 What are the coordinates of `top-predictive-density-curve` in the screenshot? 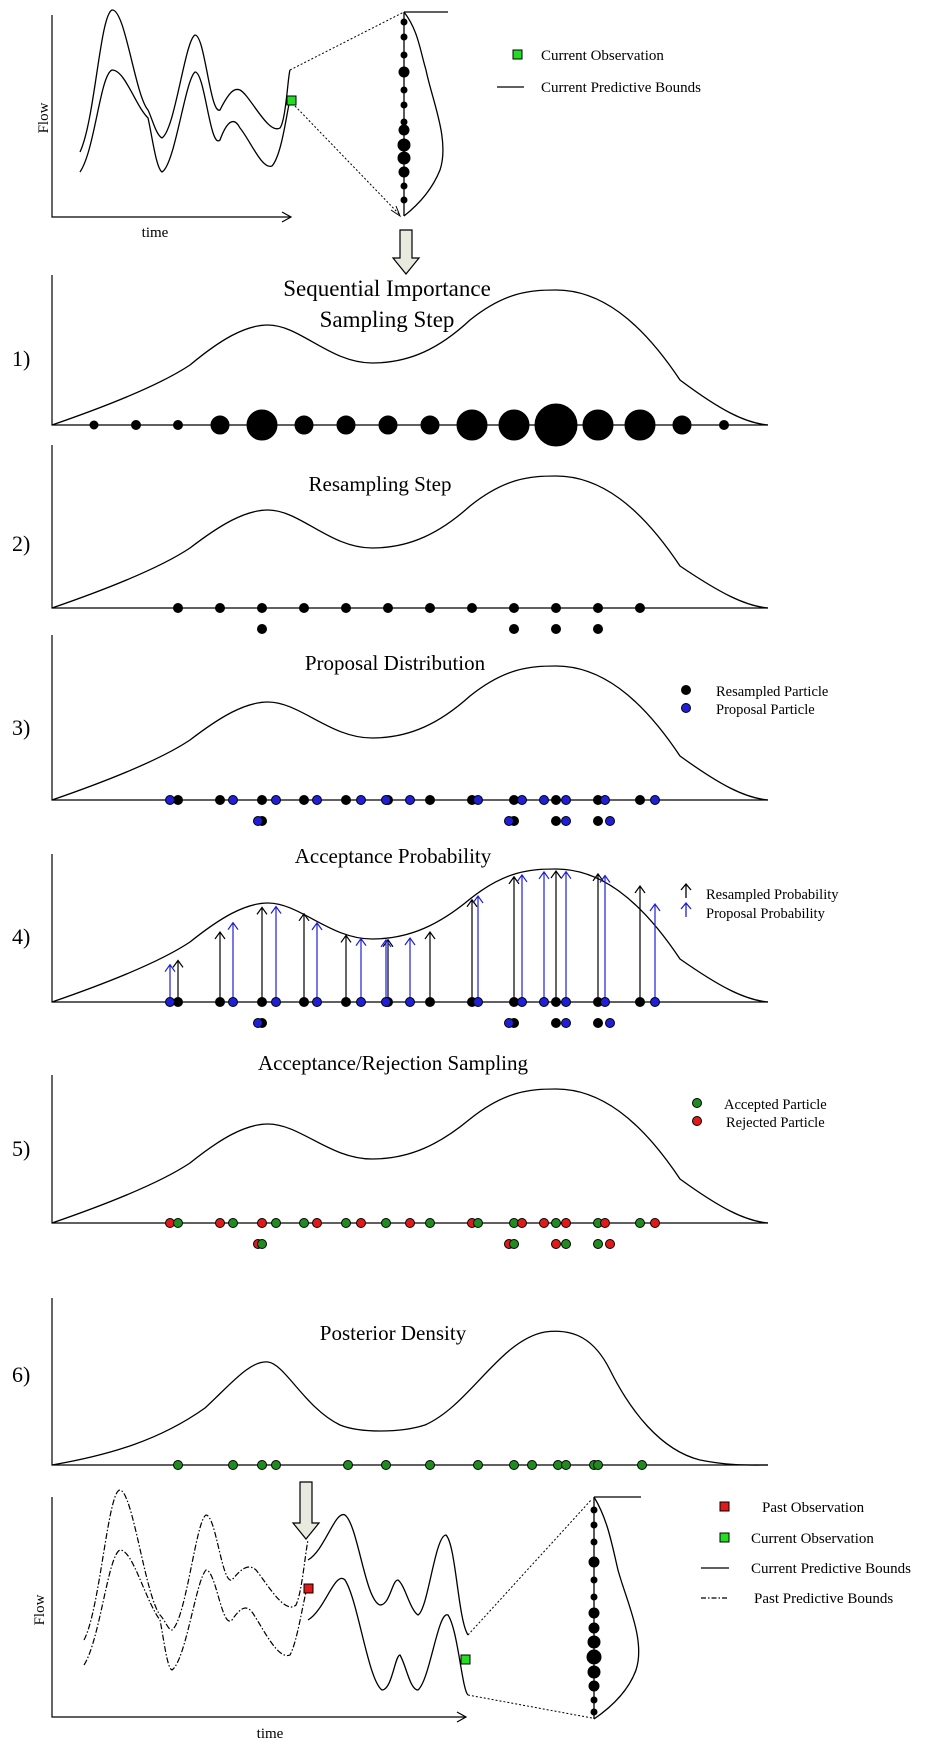 It's located at (423, 114).